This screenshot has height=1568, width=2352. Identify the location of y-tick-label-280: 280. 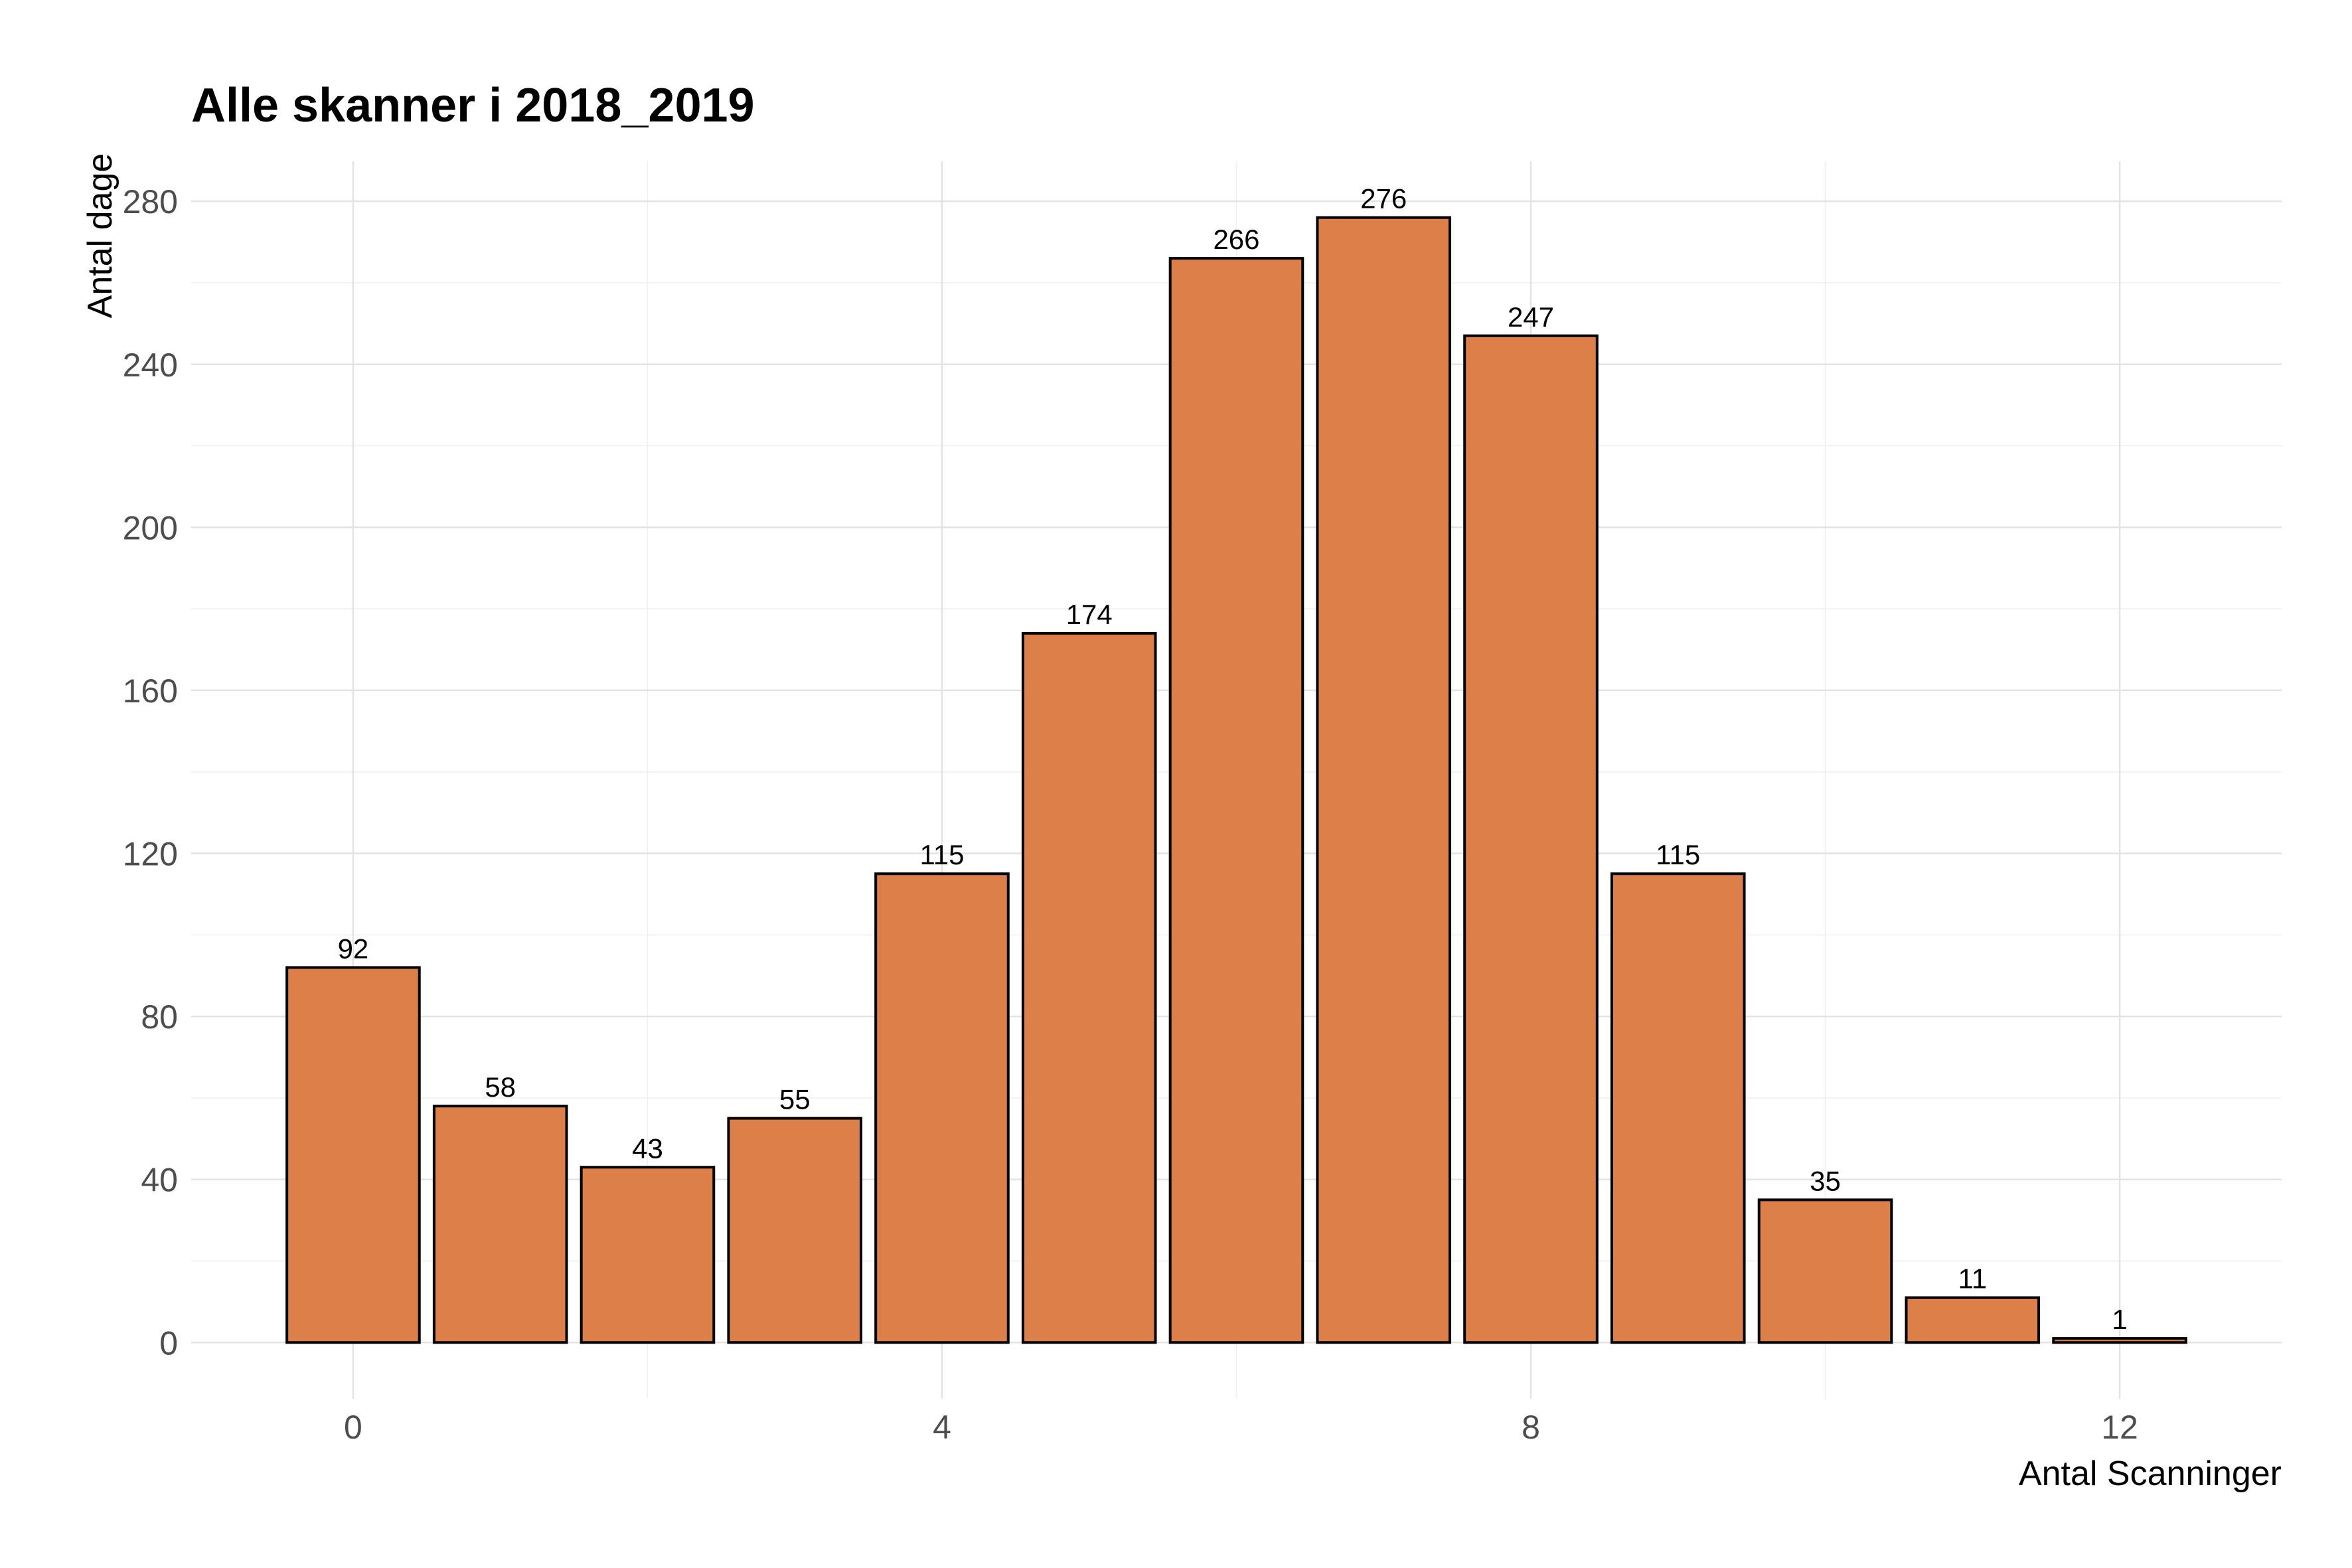
(151, 202).